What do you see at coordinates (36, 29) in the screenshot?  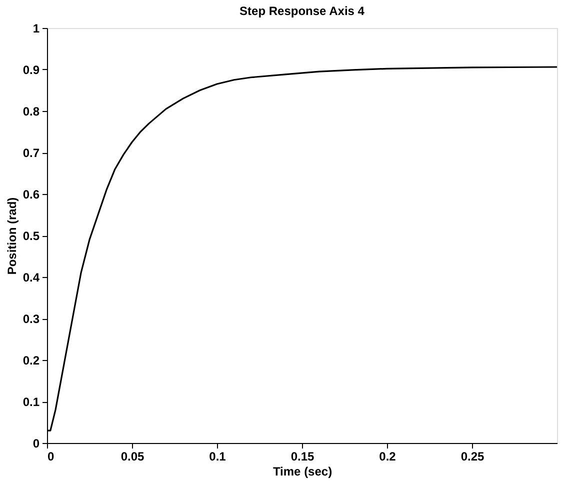 I see `y-tick-label: 1` at bounding box center [36, 29].